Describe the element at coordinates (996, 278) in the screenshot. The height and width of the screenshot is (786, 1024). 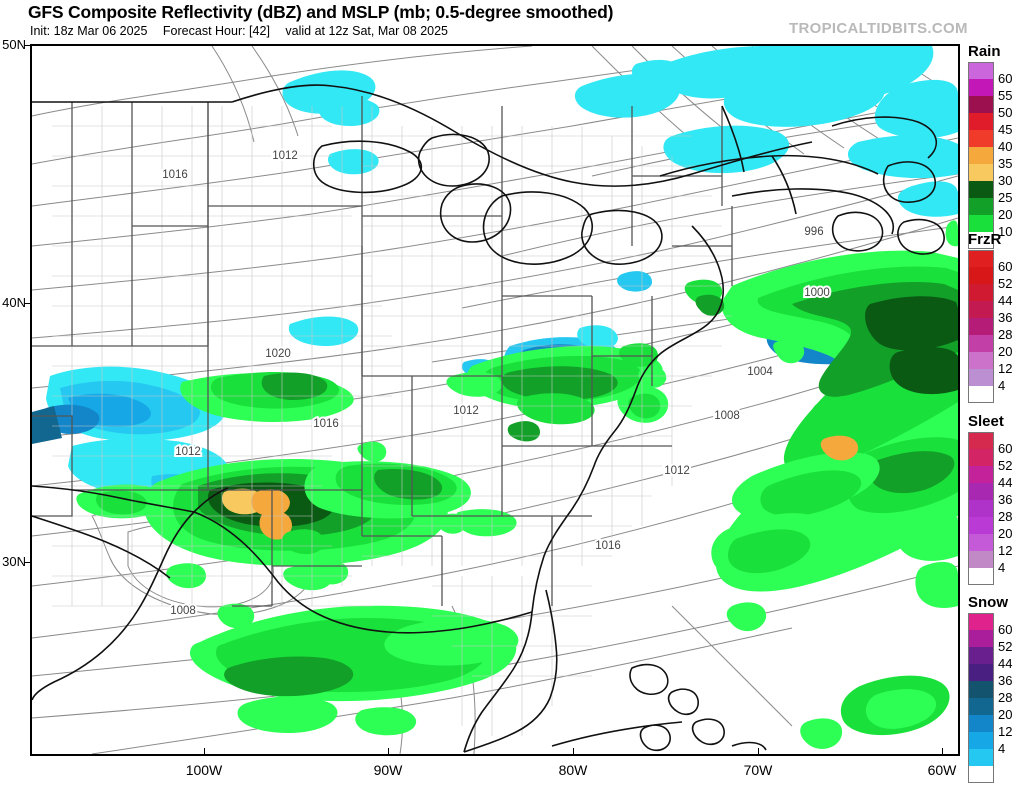
I see `legend-row: 52` at that location.